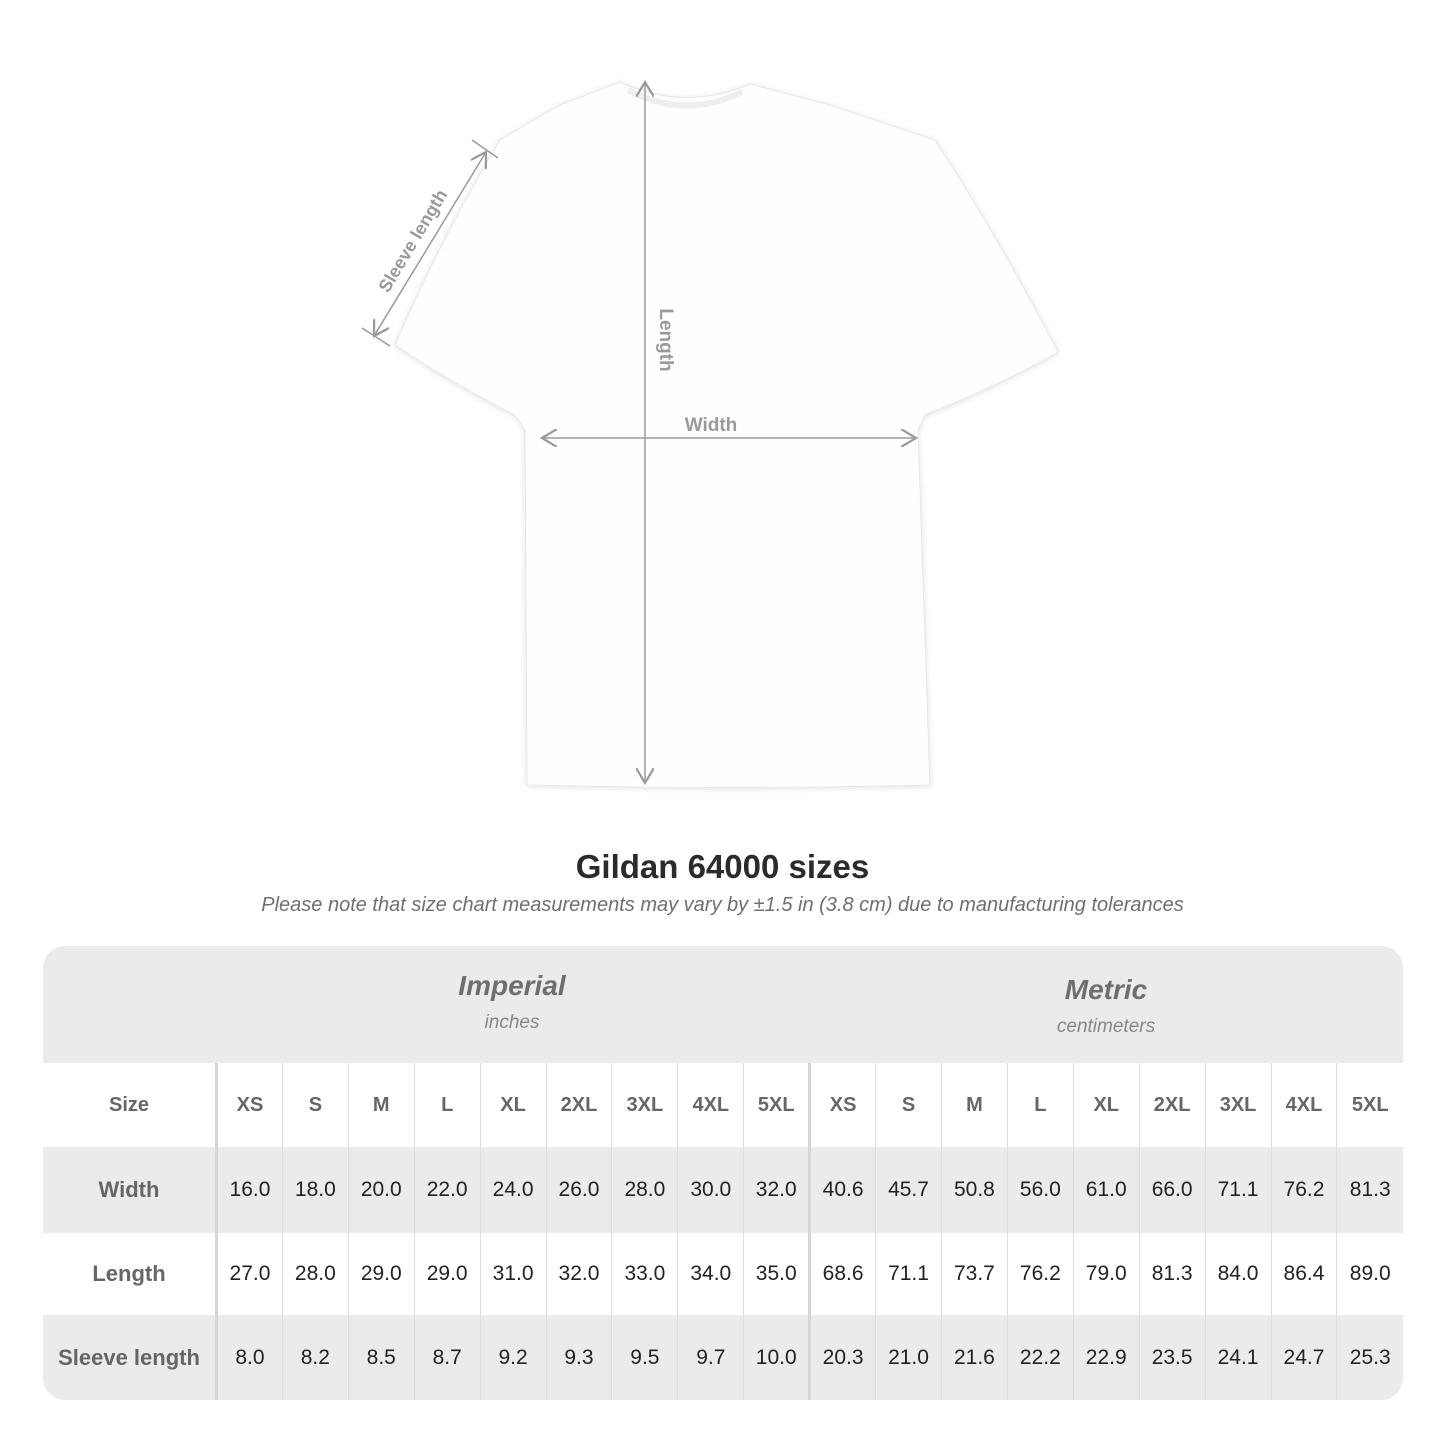 Image resolution: width=1445 pixels, height=1445 pixels. I want to click on imperial-size-header: L, so click(447, 1105).